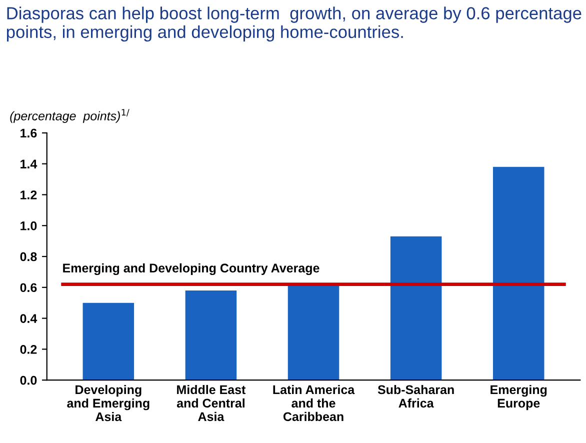 This screenshot has width=586, height=443. Describe the element at coordinates (28, 195) in the screenshot. I see `y-tick-label: 1.2` at that location.